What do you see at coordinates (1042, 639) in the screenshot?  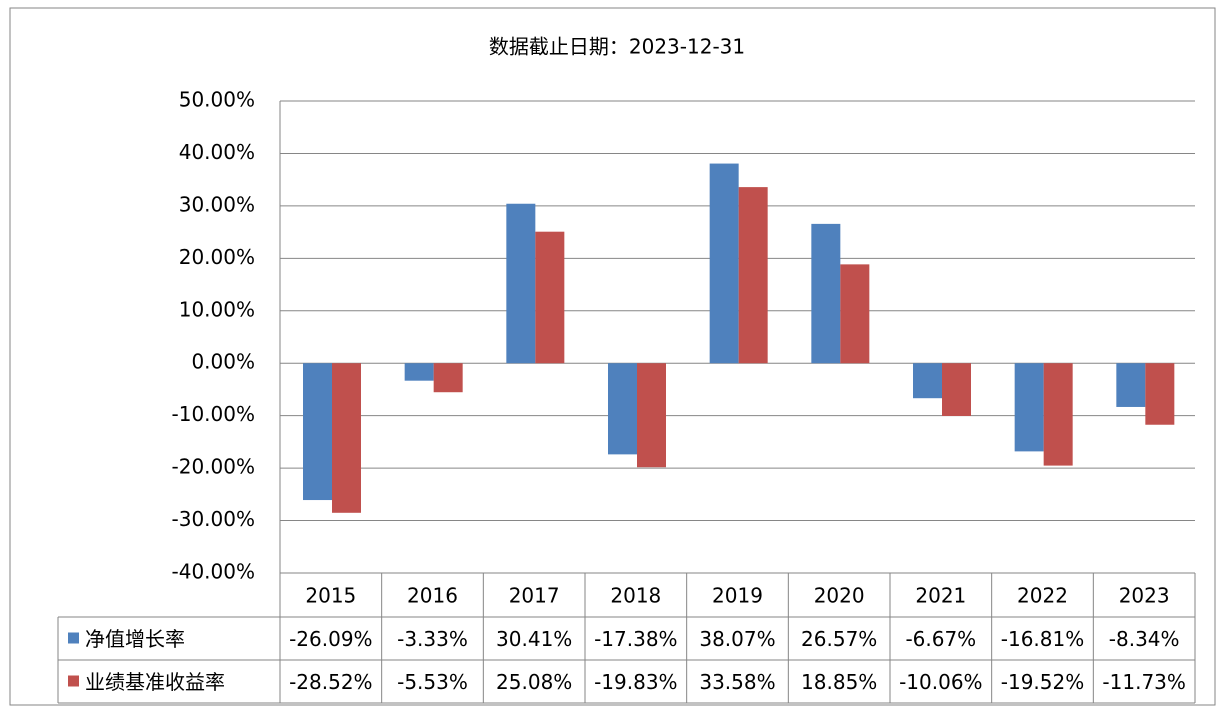 I see `table-cell: -16.81%` at bounding box center [1042, 639].